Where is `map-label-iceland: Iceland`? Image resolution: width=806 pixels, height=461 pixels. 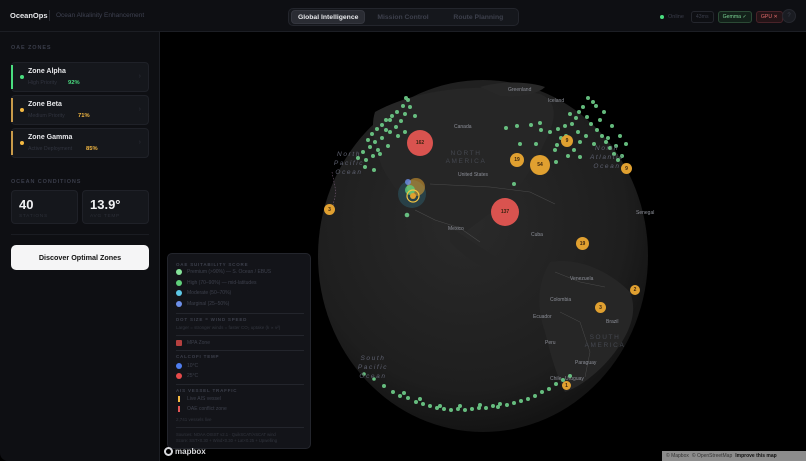 map-label-iceland: Iceland is located at coordinates (556, 101).